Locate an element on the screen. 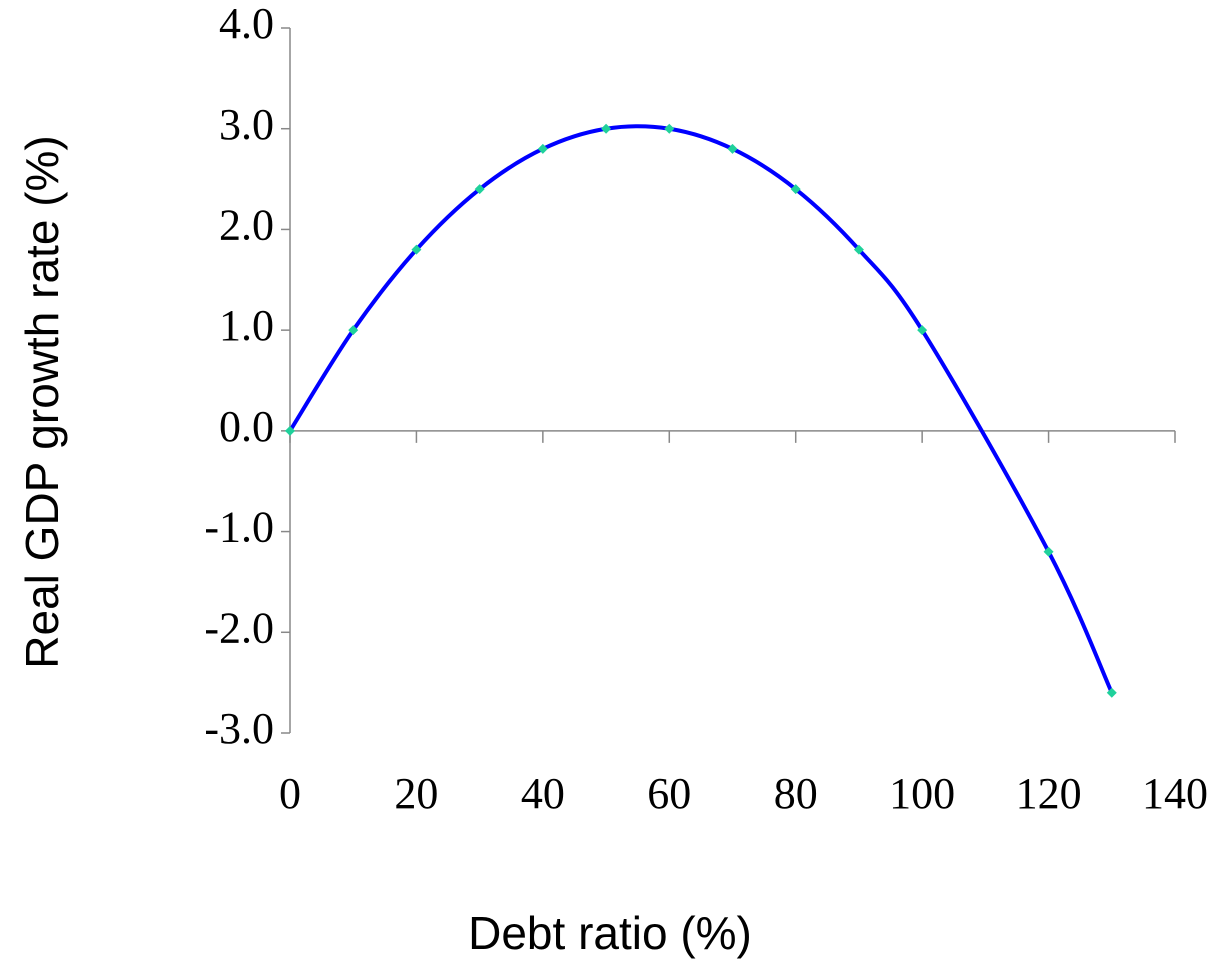 This screenshot has width=1223, height=965. y-axis-title: Real GDP growth rate (%) is located at coordinates (42, 401).